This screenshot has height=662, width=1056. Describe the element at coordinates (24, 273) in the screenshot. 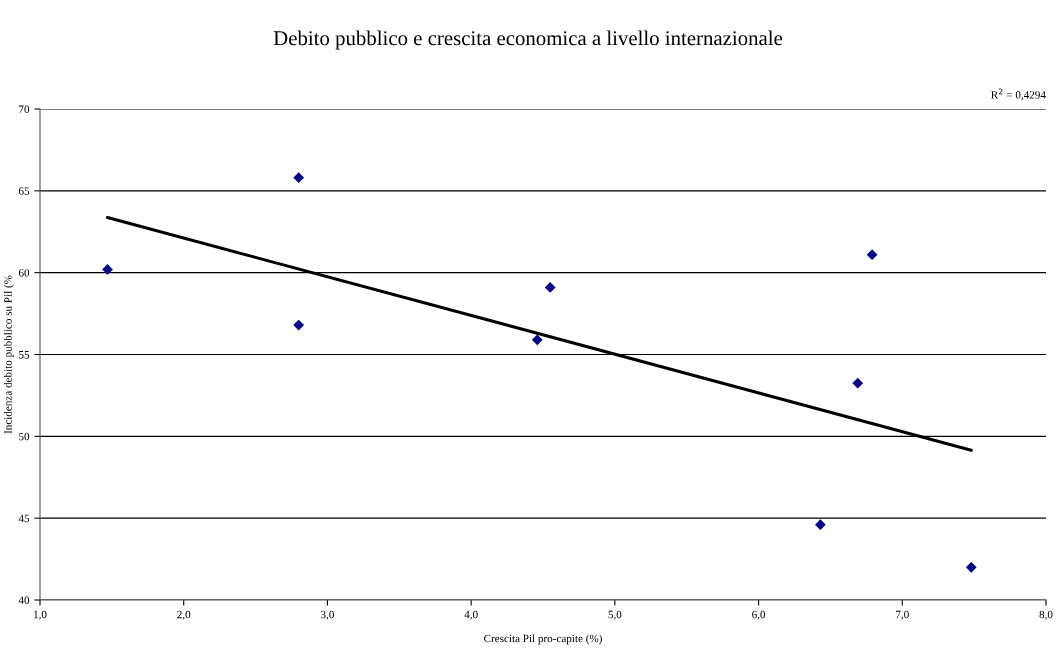

I see `y-tick-label: 60` at that location.